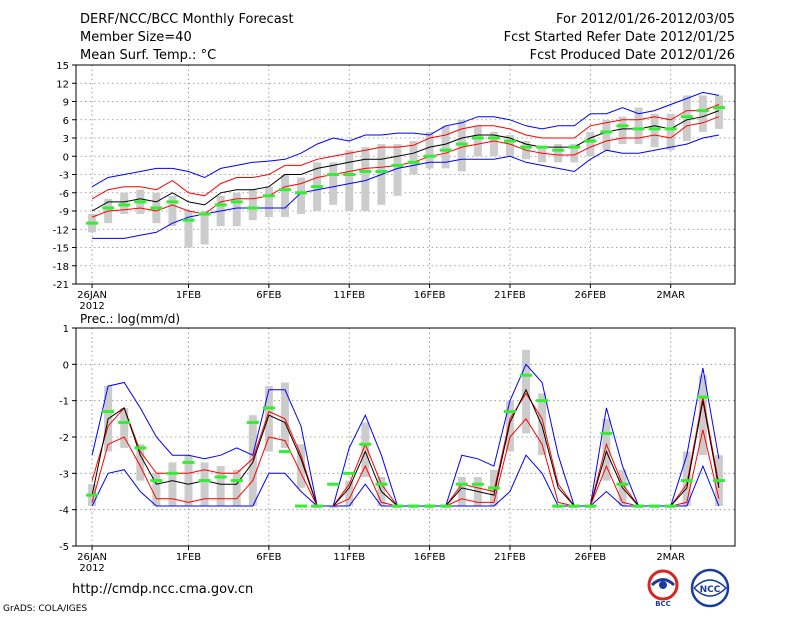 Image resolution: width=800 pixels, height=618 pixels. What do you see at coordinates (163, 589) in the screenshot?
I see `footer-url: http://cmdp.ncc.cma.gov.cn` at bounding box center [163, 589].